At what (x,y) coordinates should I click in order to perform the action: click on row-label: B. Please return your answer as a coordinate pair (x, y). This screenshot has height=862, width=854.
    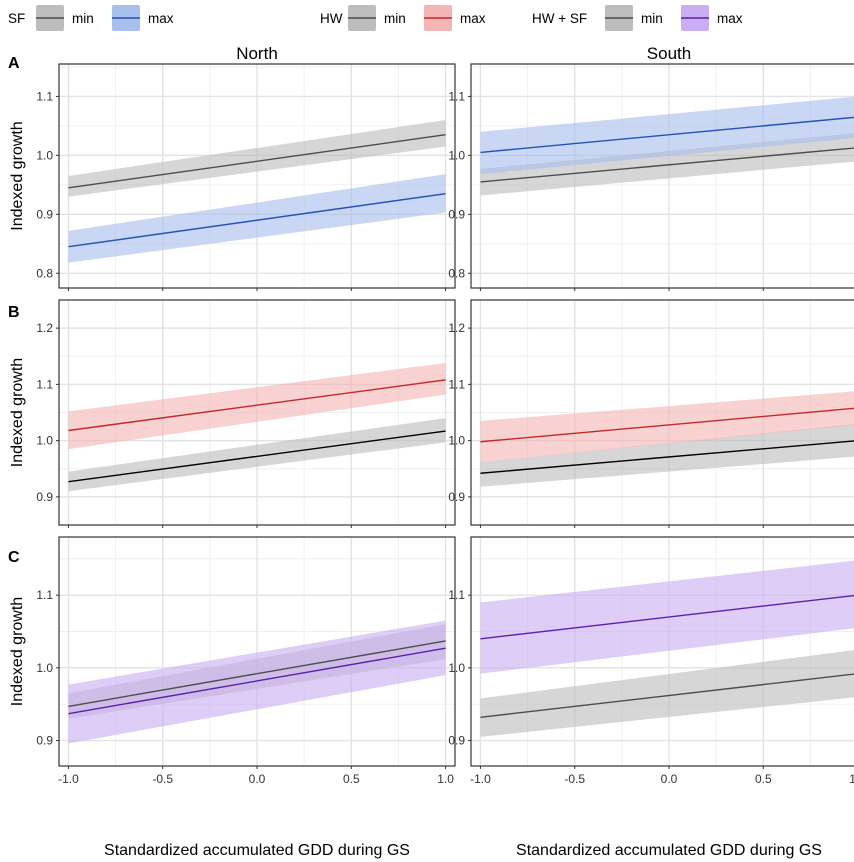
    Looking at the image, I should click on (14, 312).